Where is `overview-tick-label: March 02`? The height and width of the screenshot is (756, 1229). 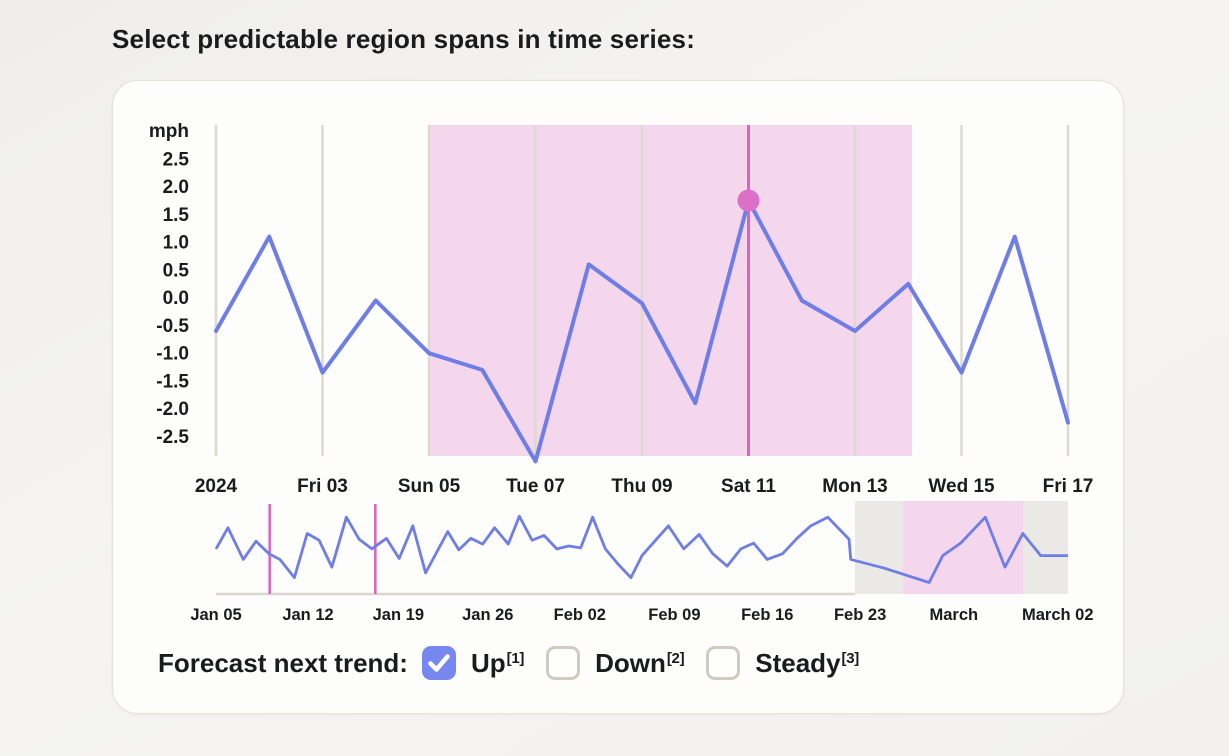
overview-tick-label: March 02 is located at coordinates (1058, 615).